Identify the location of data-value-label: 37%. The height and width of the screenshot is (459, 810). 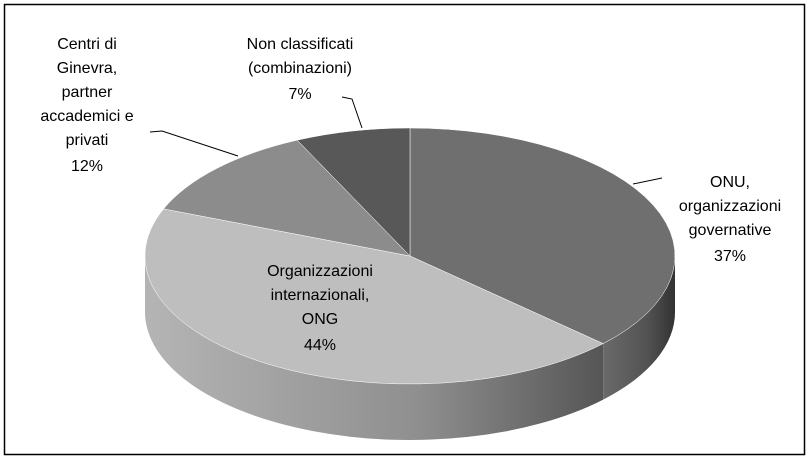
(730, 256).